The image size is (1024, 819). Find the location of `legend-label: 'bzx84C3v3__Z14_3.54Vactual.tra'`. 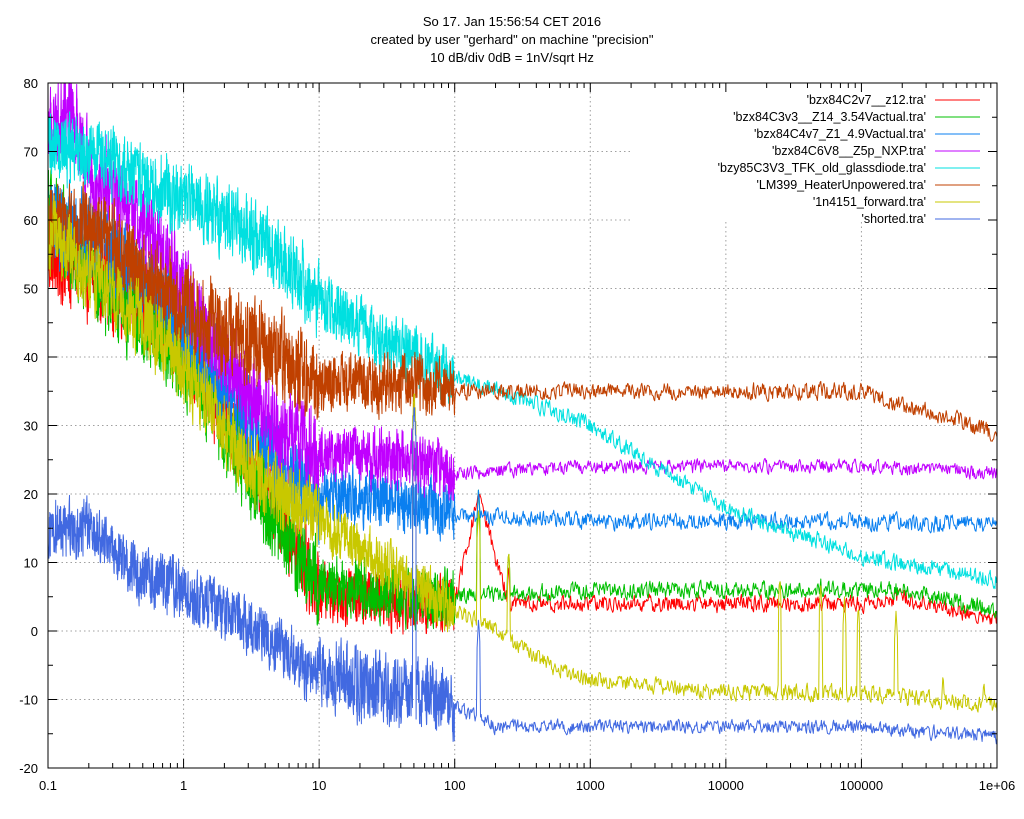

legend-label: 'bzx84C3v3__Z14_3.54Vactual.tra' is located at coordinates (829, 117).